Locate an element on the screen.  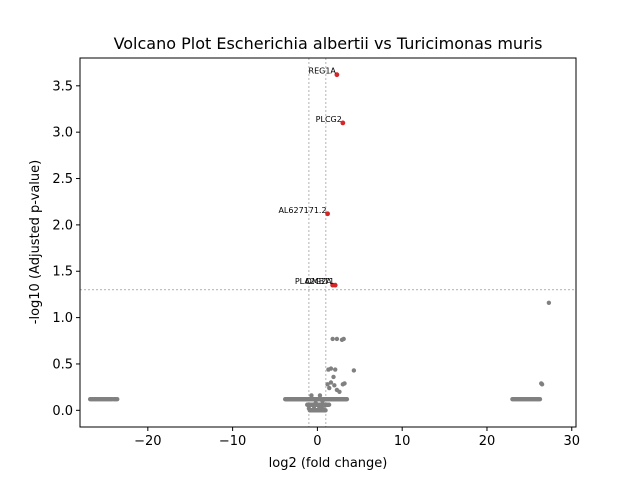
y-tick-label: 1.0 is located at coordinates (62, 318).